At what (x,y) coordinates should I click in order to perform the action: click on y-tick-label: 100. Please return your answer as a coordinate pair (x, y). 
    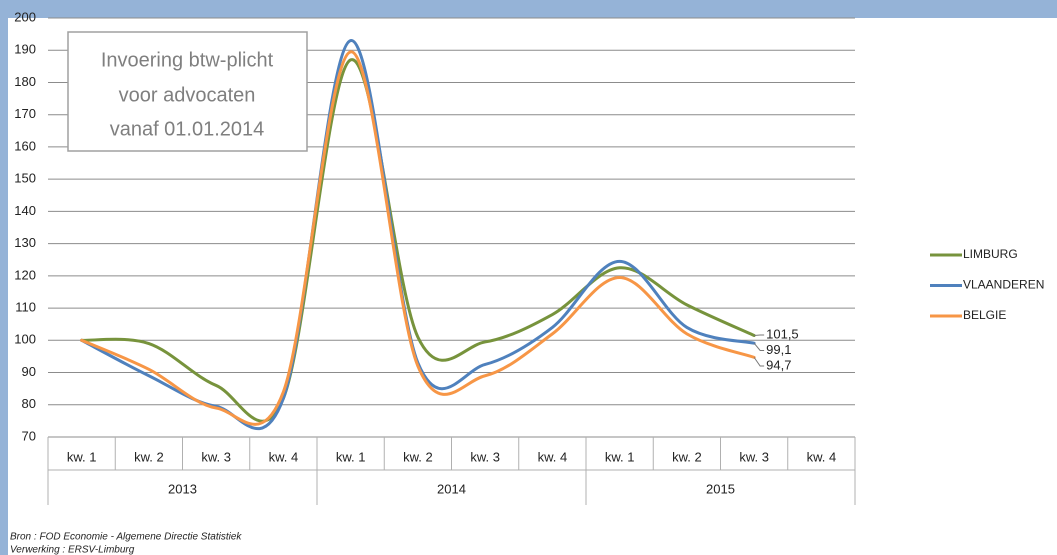
    Looking at the image, I should click on (25, 339).